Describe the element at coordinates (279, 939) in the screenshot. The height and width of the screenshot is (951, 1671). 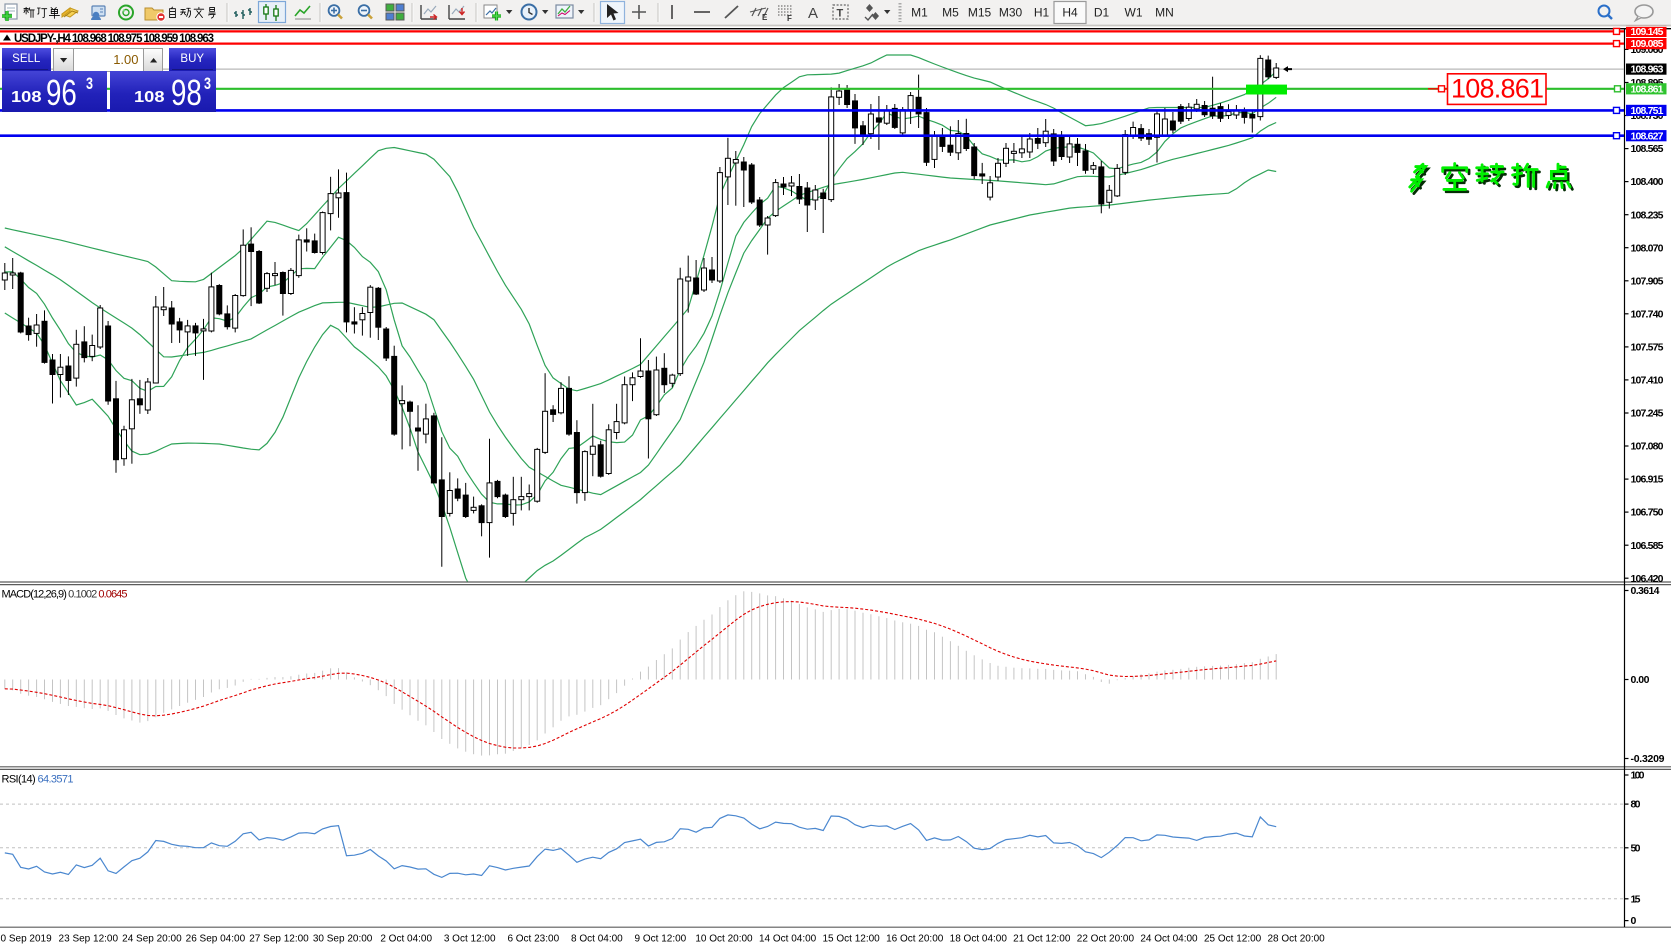
I see `svg-text: 27 Sep 12:00` at that location.